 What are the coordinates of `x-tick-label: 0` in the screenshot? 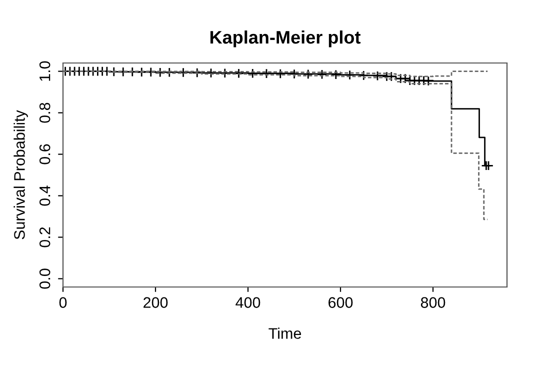 It's located at (63, 302).